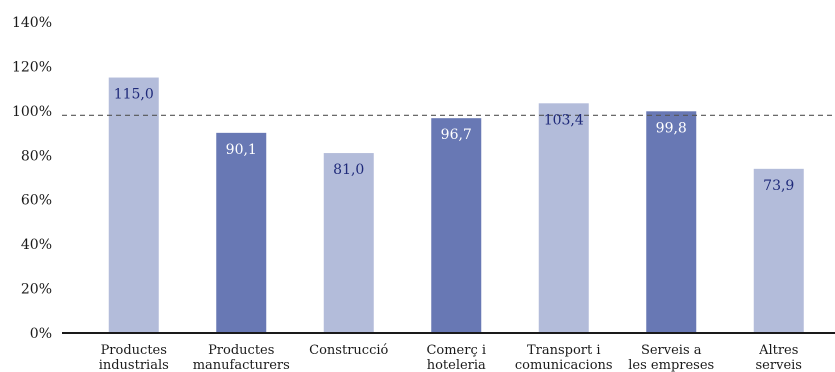  What do you see at coordinates (456, 135) in the screenshot?
I see `data-label: 96,7` at bounding box center [456, 135].